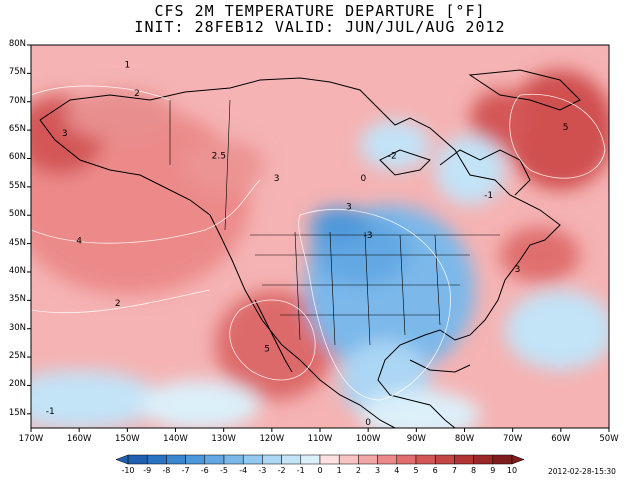 This screenshot has width=640, height=480. I want to click on colorbar-label: -8, so click(166, 470).